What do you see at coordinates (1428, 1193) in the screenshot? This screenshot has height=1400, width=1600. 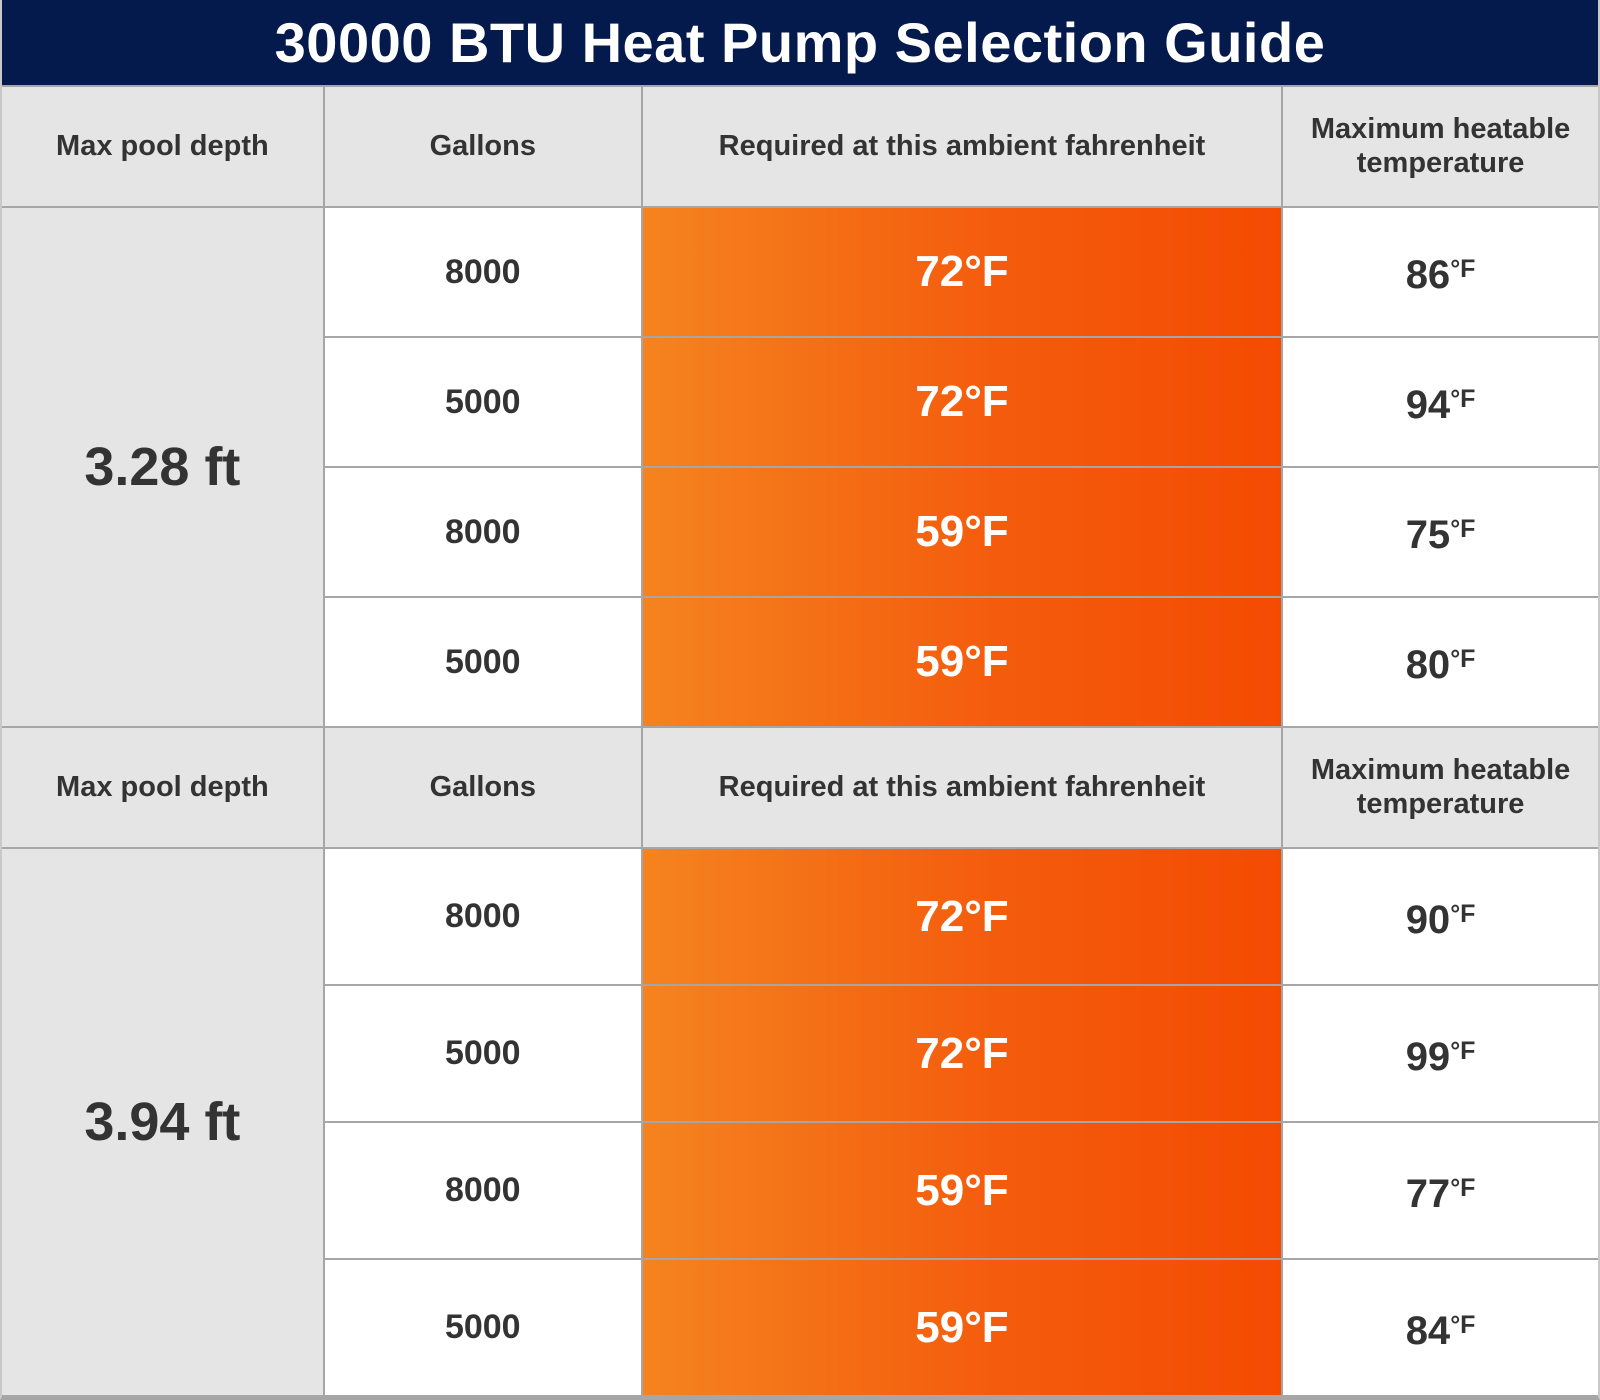 I see `temp-value: 77` at bounding box center [1428, 1193].